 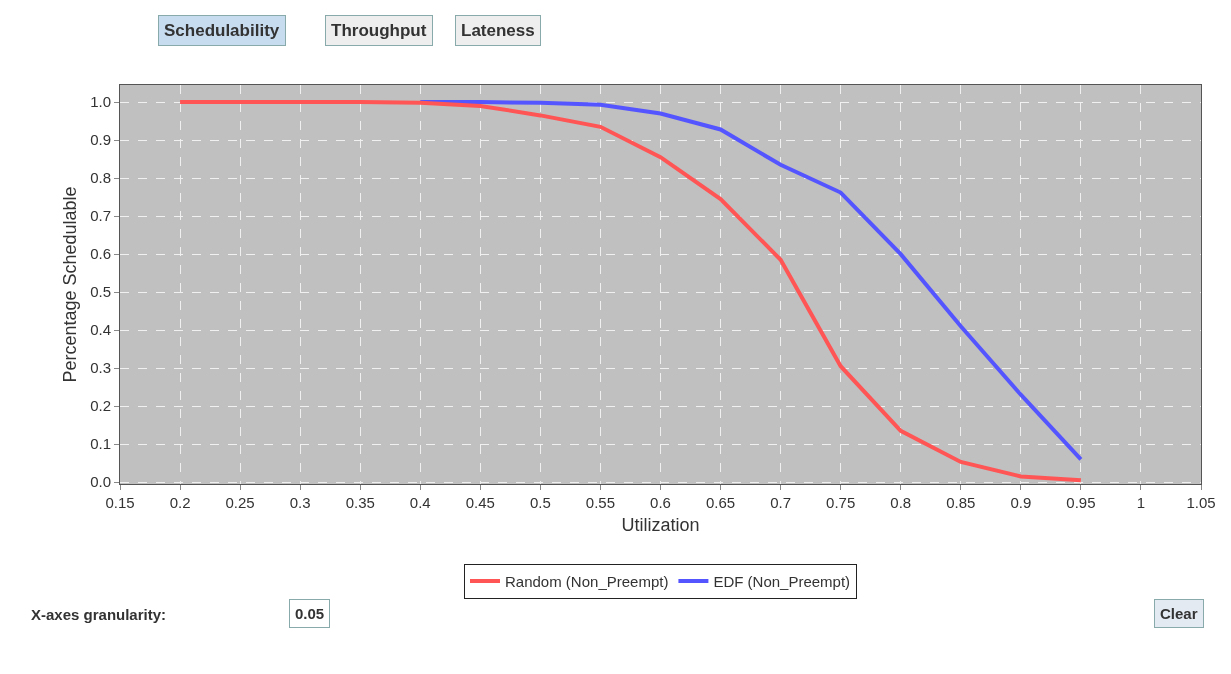 I want to click on x-tick-label: 0.95, so click(x=1081, y=502).